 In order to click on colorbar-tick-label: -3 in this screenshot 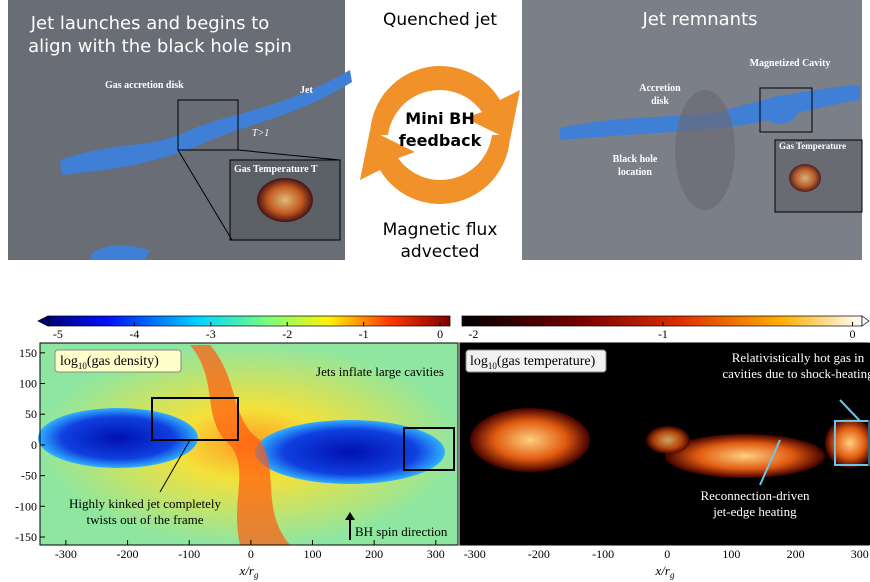, I will do `click(211, 334)`.